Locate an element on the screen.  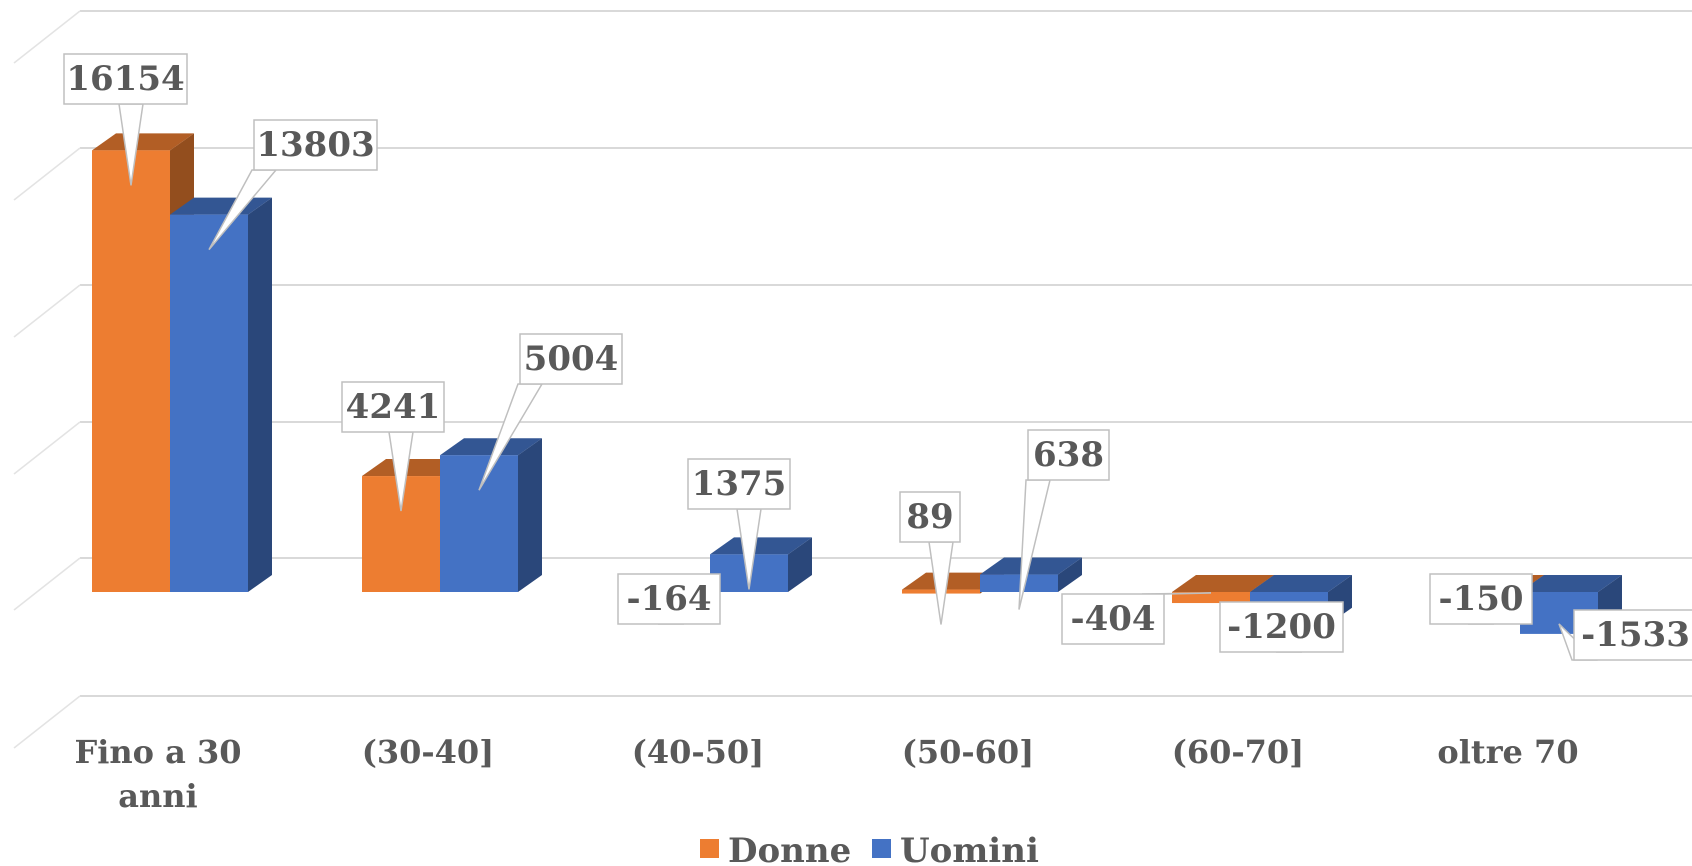
data-label-text: 638 is located at coordinates (1068, 455).